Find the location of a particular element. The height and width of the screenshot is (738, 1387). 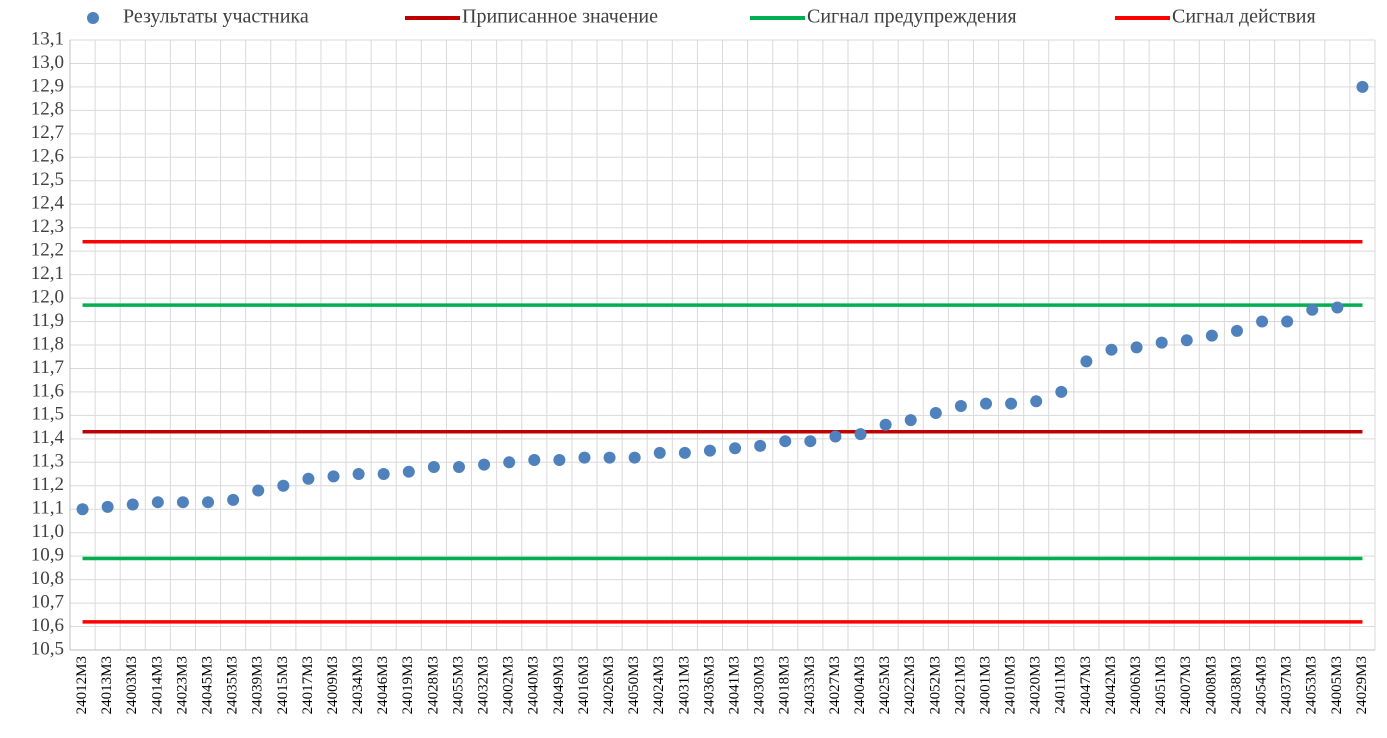

y-tick-label: 12,1 is located at coordinates (47, 273).